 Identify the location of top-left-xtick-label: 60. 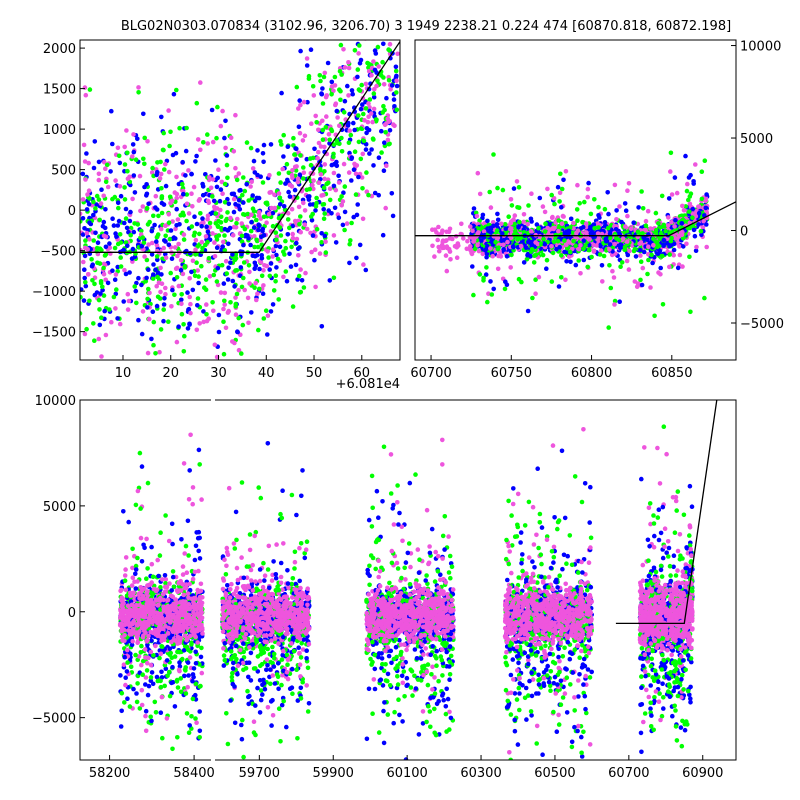
(362, 373).